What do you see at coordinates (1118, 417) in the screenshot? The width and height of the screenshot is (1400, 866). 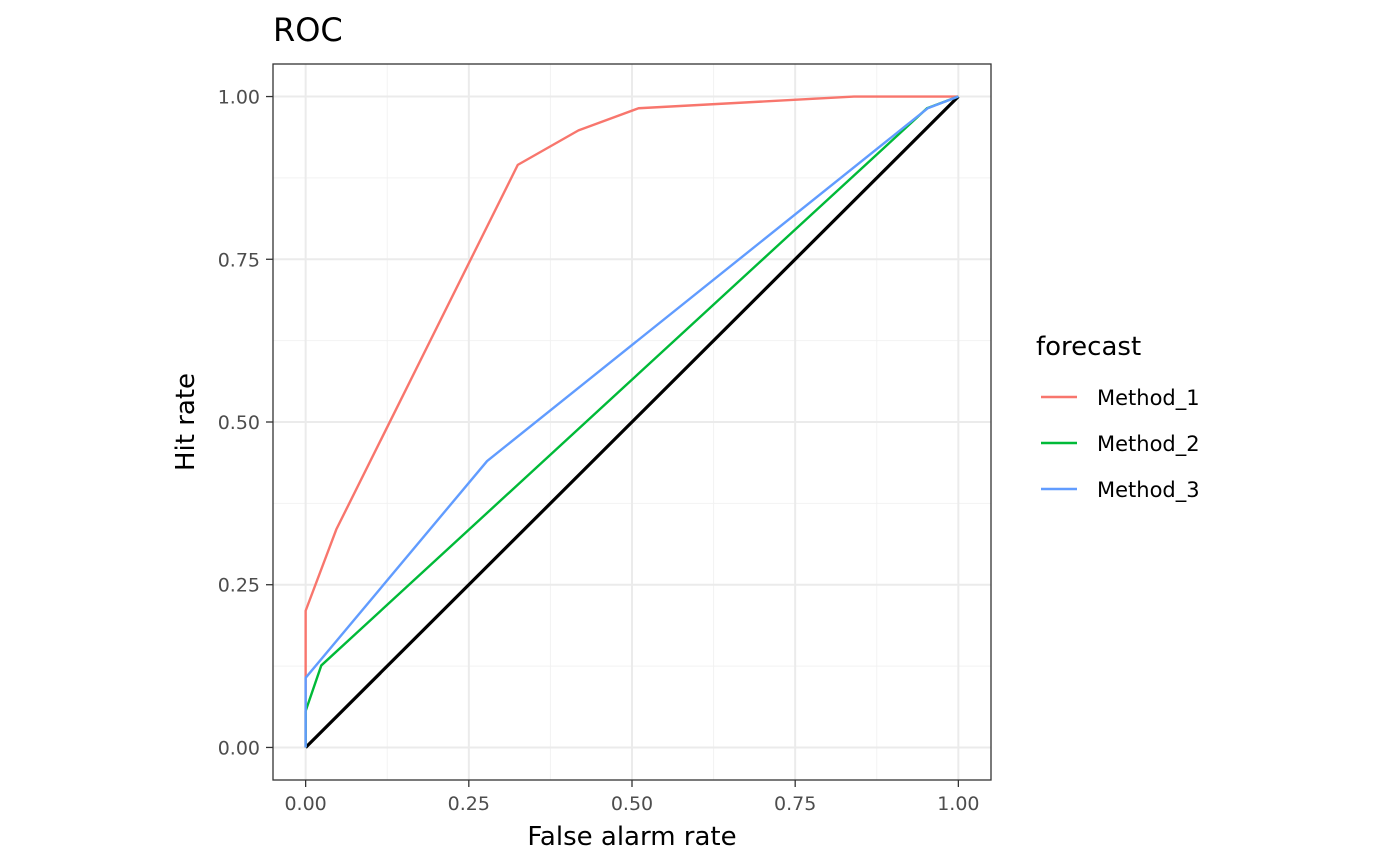 I see `legend: forecast Method_1 Method_2 Method_3` at bounding box center [1118, 417].